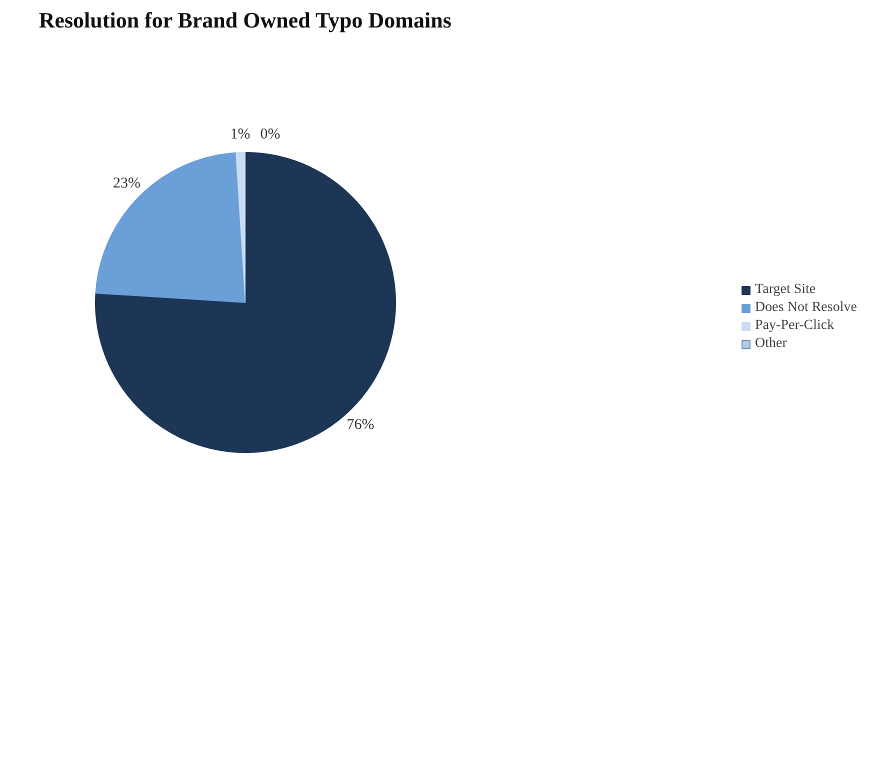 This screenshot has height=771, width=892. What do you see at coordinates (771, 344) in the screenshot?
I see `legend-label: Other` at bounding box center [771, 344].